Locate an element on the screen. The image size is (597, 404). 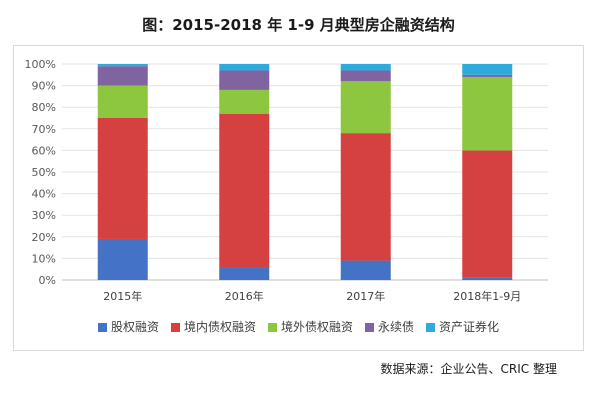
legend: 股权融资 境内债权融资 境外债权融资 永续债 资产证券化 is located at coordinates (298, 326).